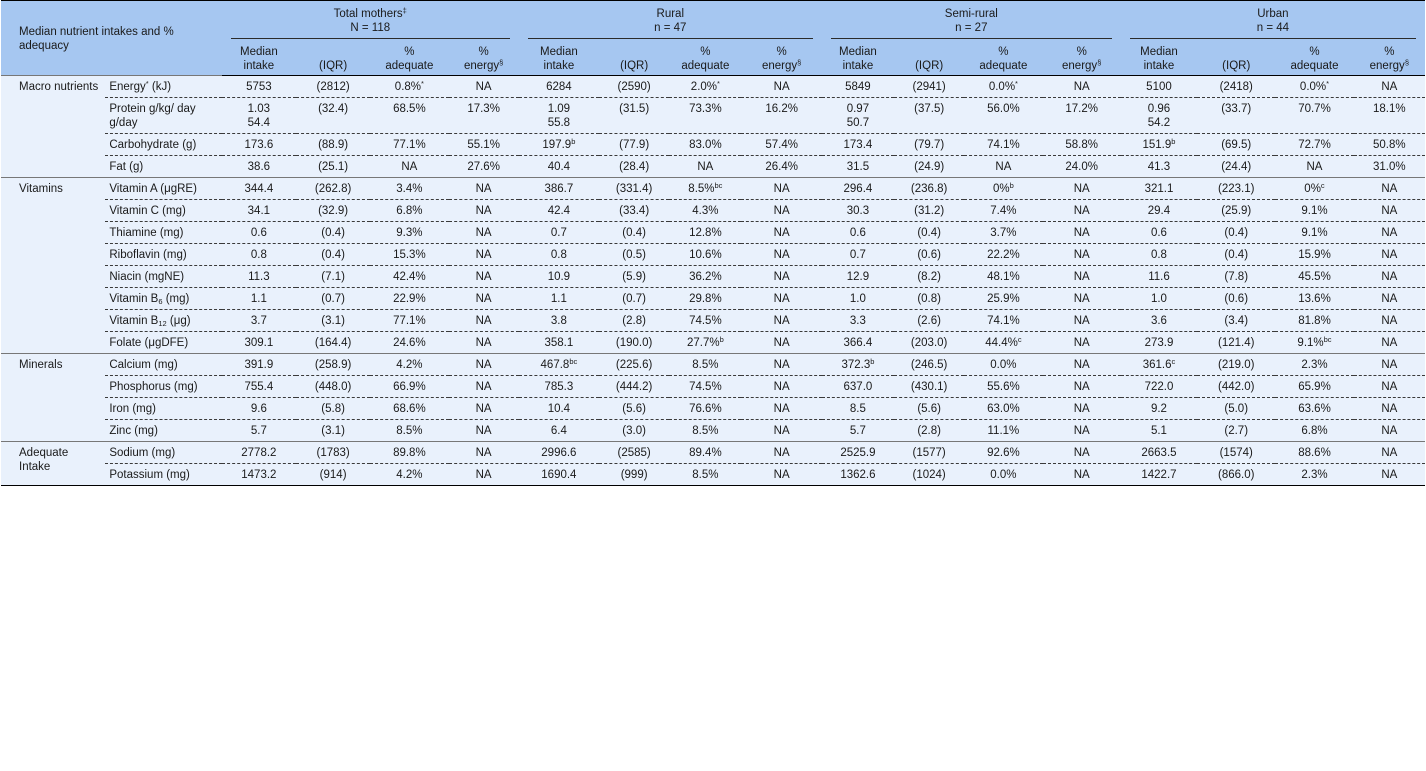 Image resolution: width=1426 pixels, height=771 pixels. What do you see at coordinates (1159, 109) in the screenshot?
I see `cell-value: 0.96` at bounding box center [1159, 109].